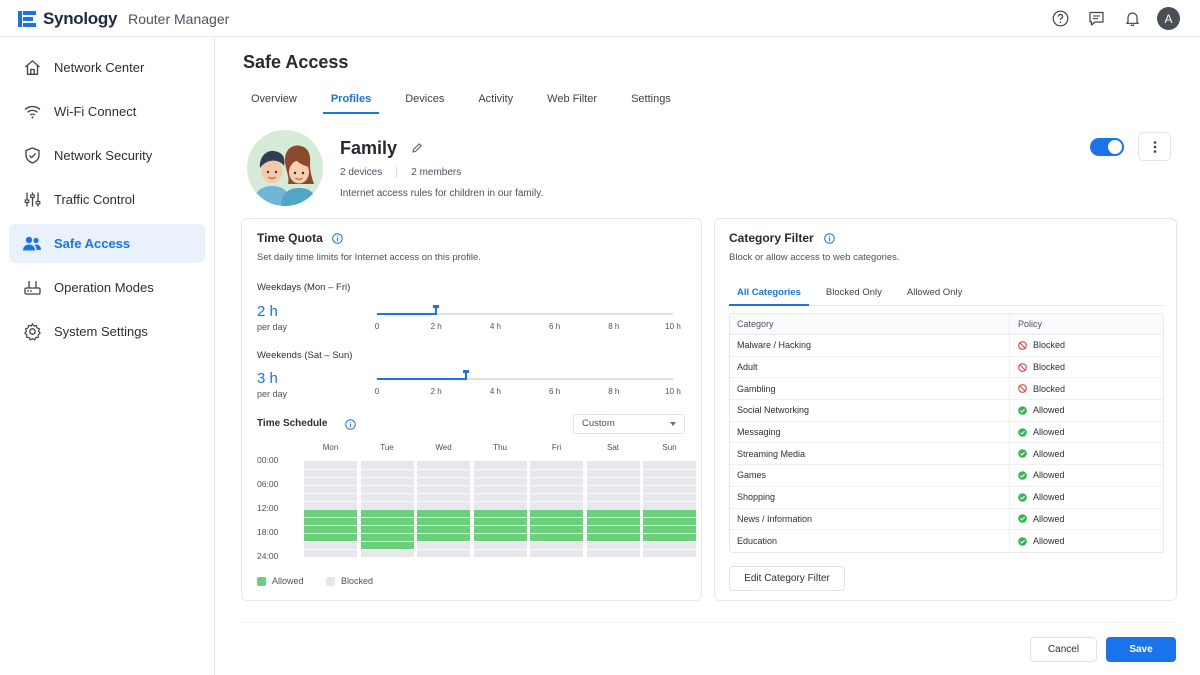 This screenshot has height=675, width=1200. Describe the element at coordinates (80, 18) in the screenshot. I see `brand-name: Synology` at that location.